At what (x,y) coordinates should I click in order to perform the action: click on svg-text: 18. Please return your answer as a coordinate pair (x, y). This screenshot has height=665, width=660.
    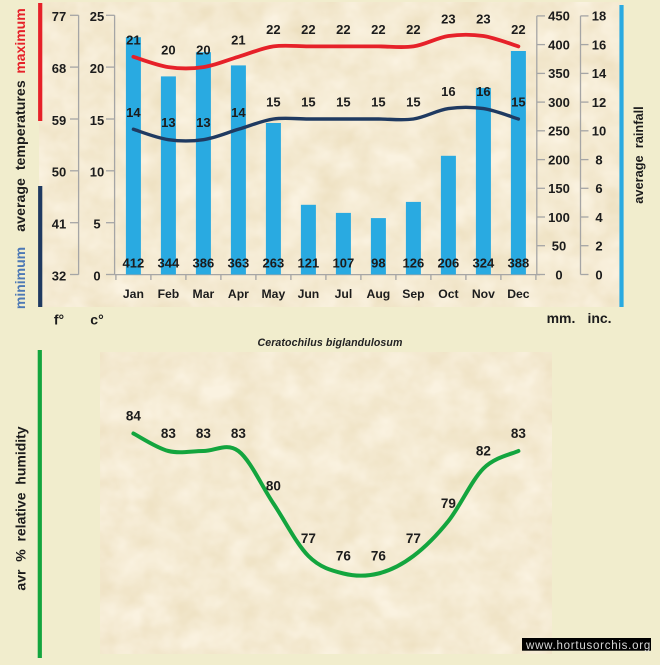
    Looking at the image, I should click on (599, 16).